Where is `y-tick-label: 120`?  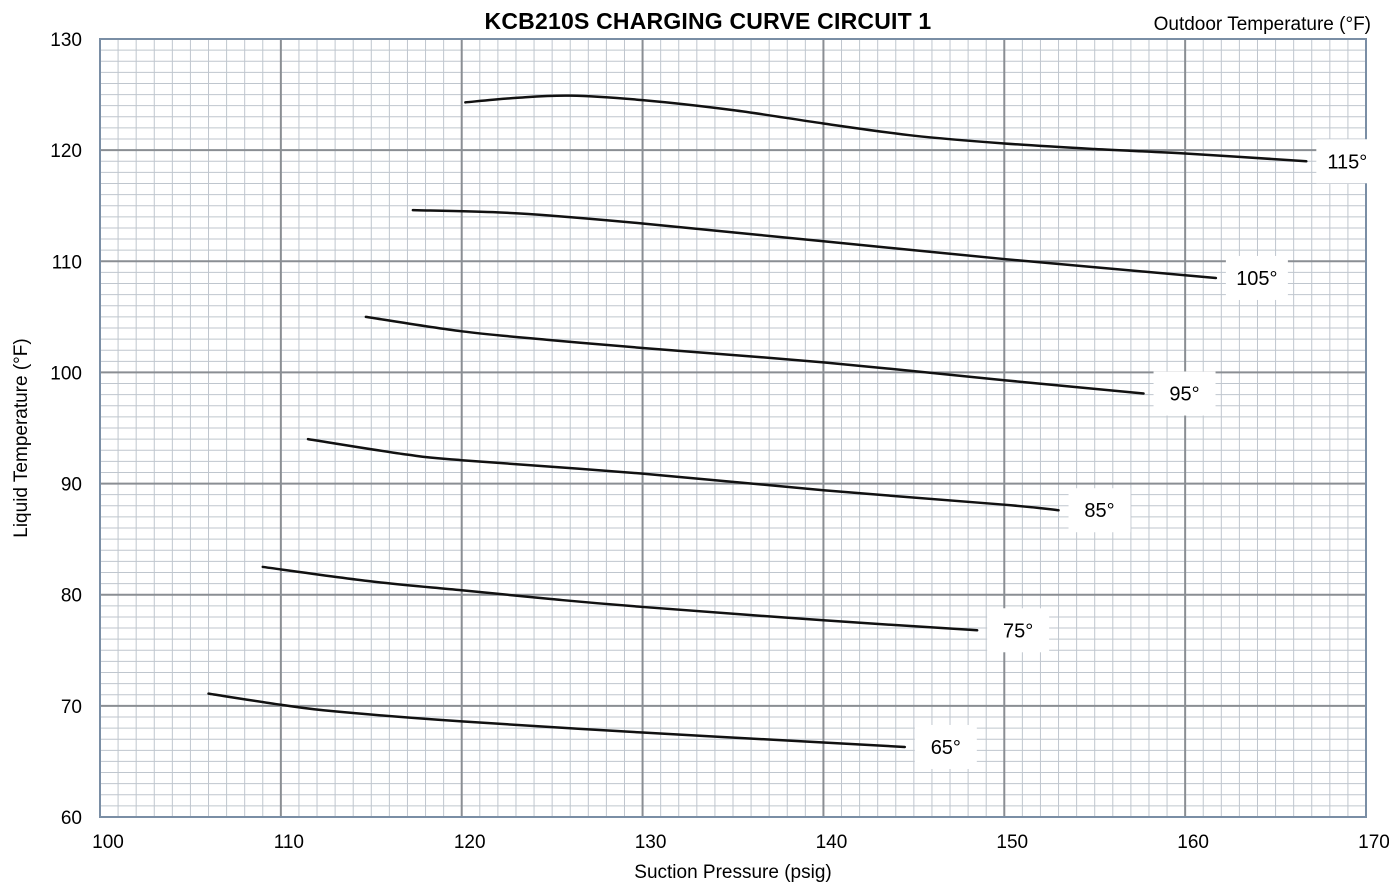
y-tick-label: 120 is located at coordinates (66, 151).